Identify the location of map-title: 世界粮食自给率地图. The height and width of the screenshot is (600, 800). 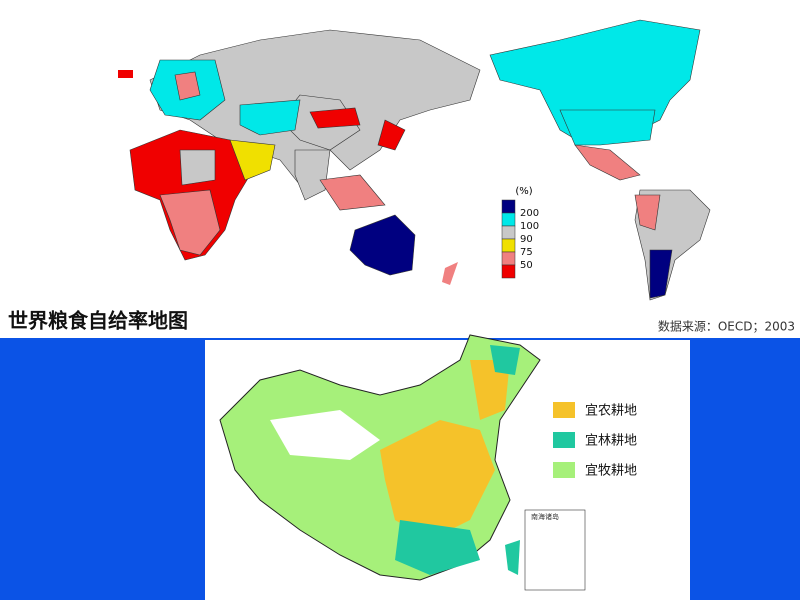
(98, 321).